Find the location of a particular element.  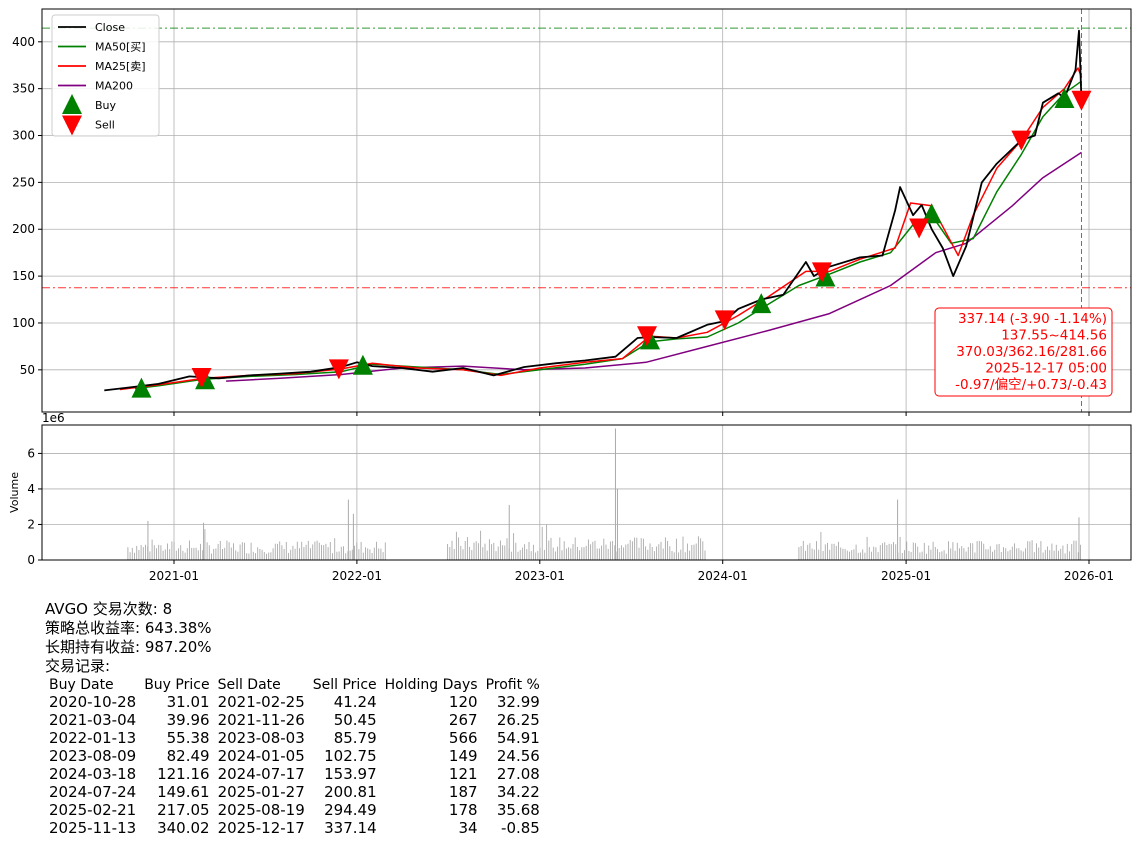

col-holding-days: Holding Days is located at coordinates (431, 685).